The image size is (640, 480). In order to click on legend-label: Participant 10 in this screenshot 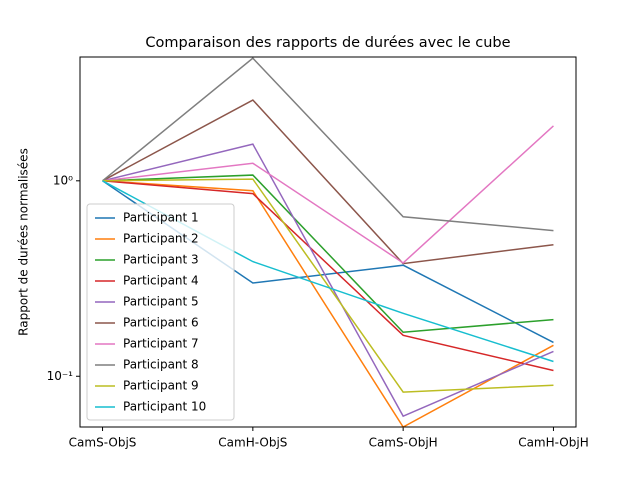, I will do `click(164, 407)`.